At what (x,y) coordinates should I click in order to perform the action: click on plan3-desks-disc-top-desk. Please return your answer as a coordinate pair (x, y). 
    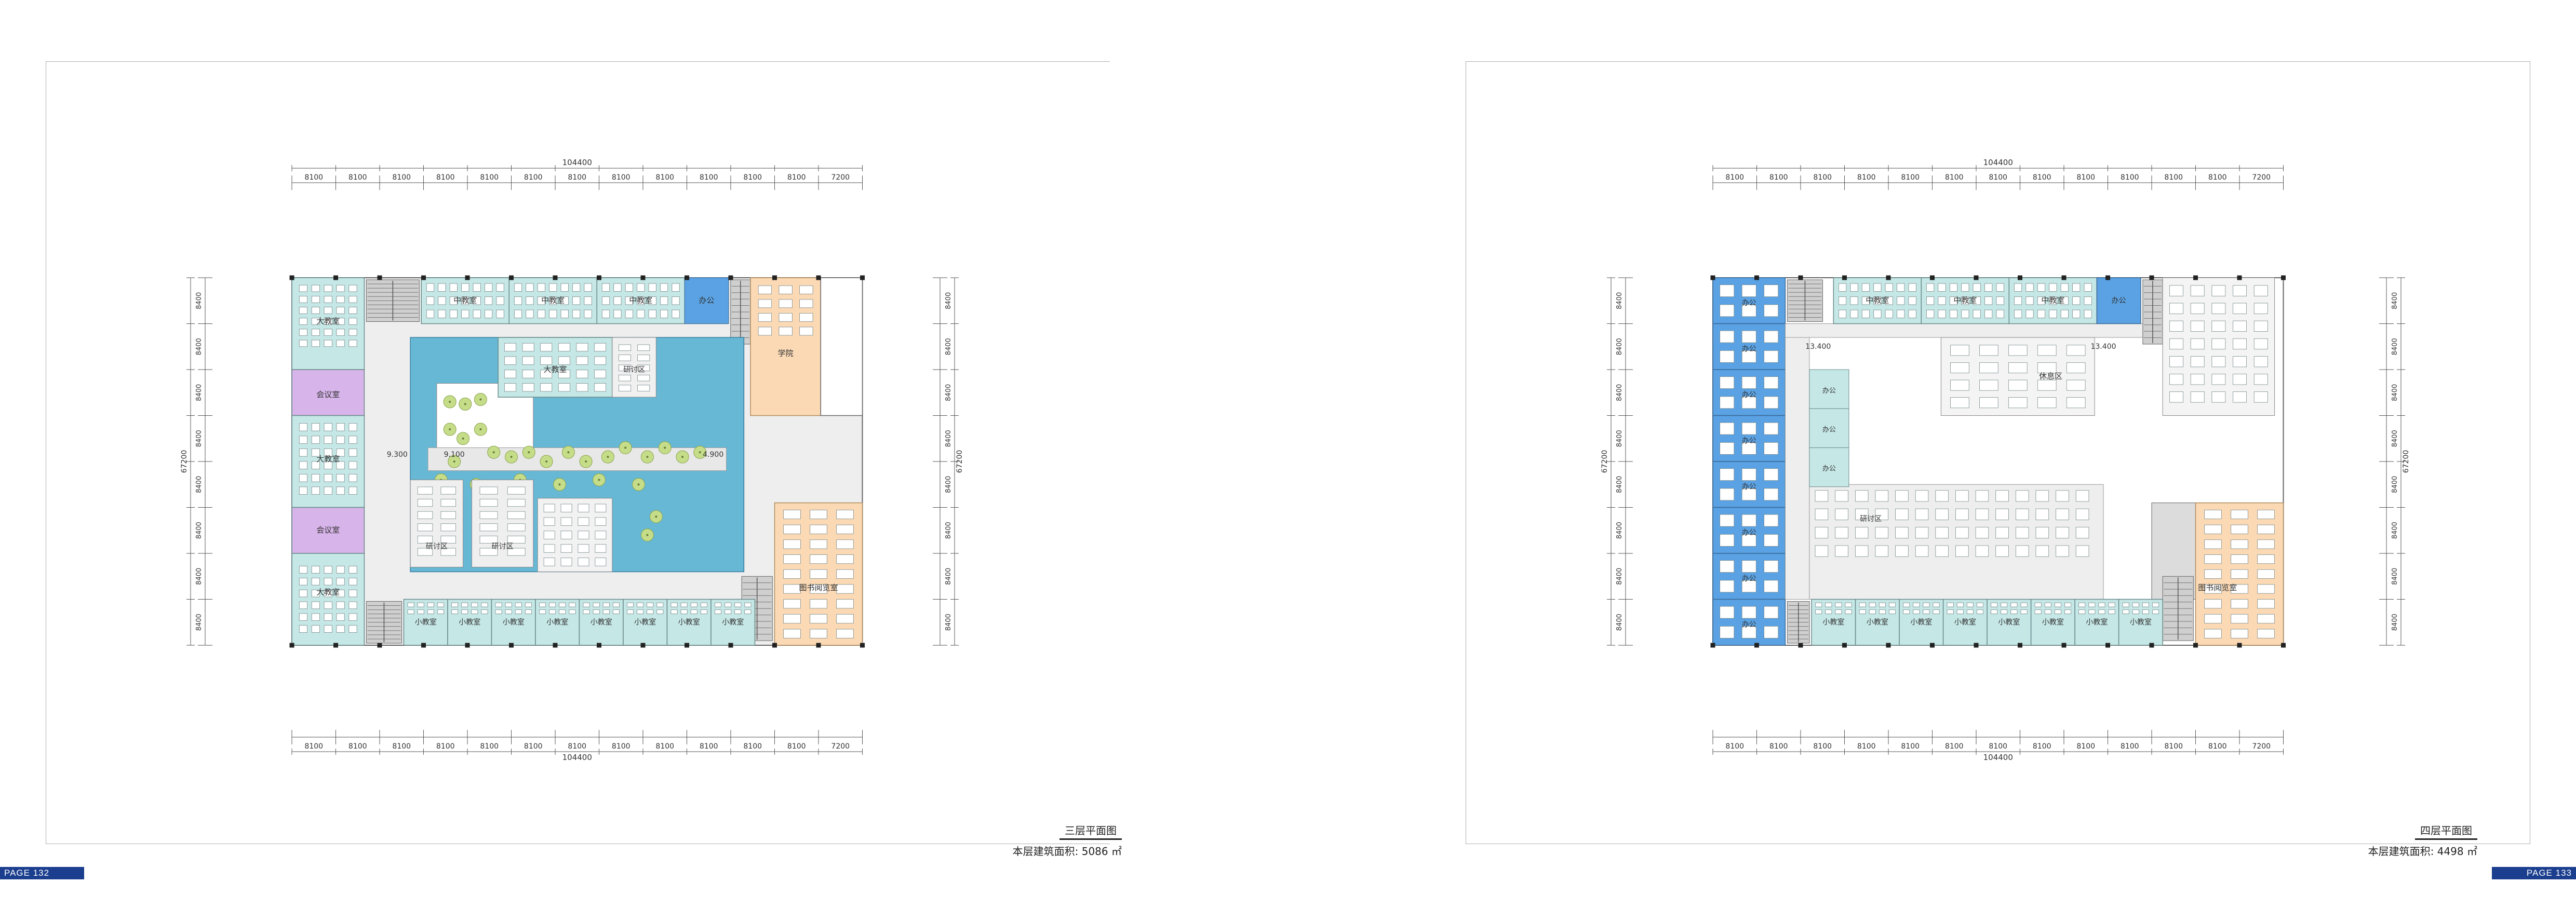
    Looking at the image, I should click on (643, 367).